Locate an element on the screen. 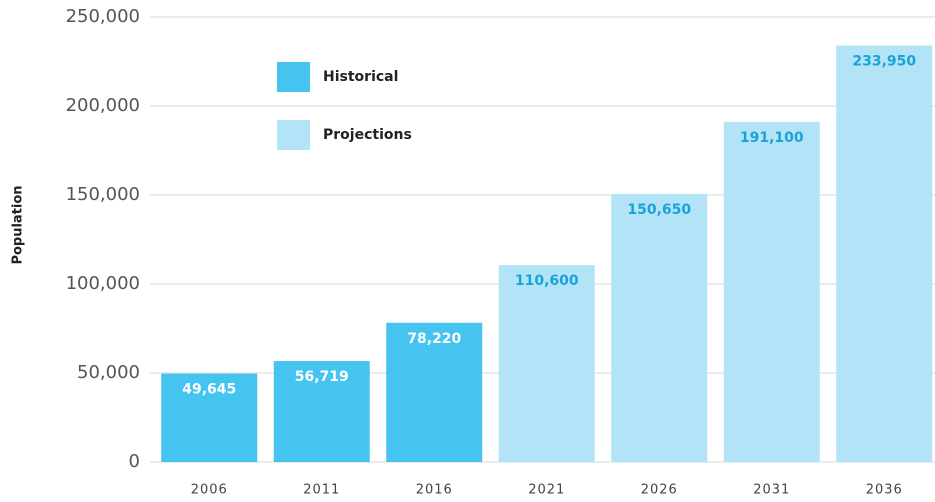 This screenshot has height=502, width=935. y-axis-label: Population is located at coordinates (18, 224).